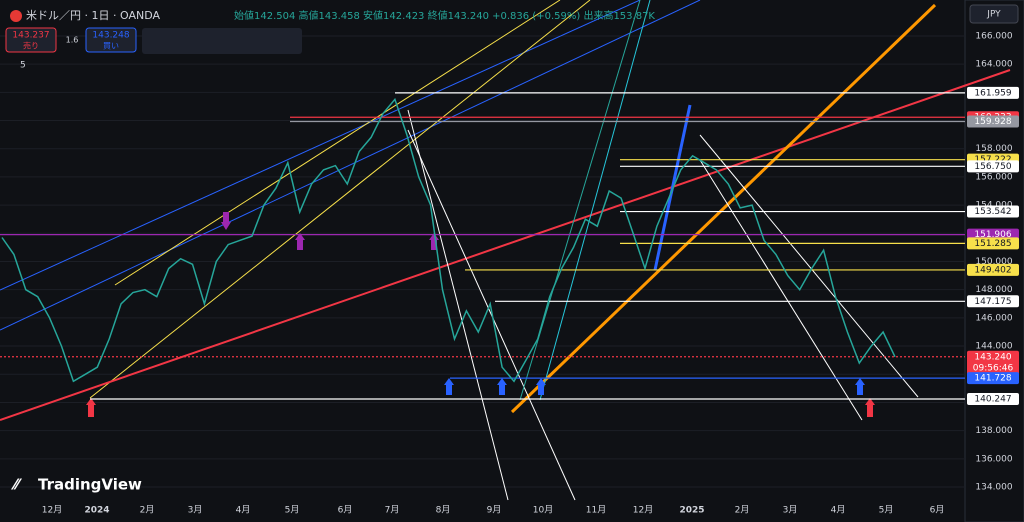 Image resolution: width=1024 pixels, height=522 pixels. Describe the element at coordinates (16, 16) in the screenshot. I see `symbol-icon` at that location.